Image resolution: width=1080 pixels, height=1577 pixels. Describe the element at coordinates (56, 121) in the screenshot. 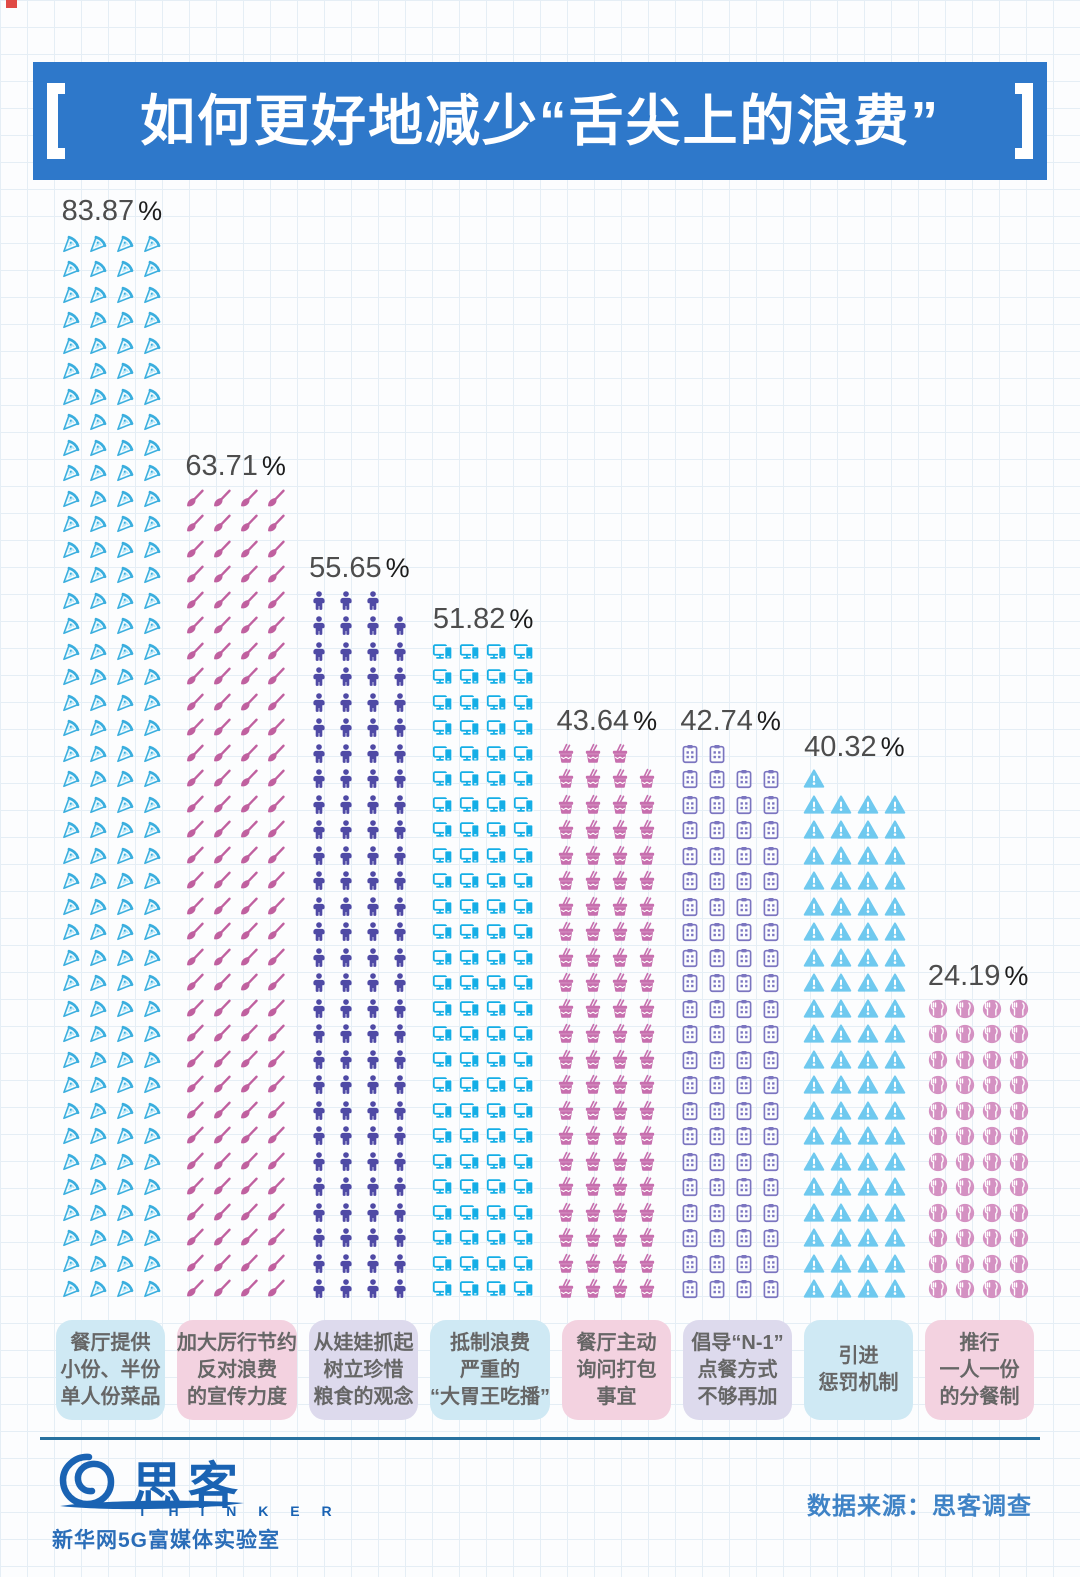

I see `title-bracket-left-icon` at that location.